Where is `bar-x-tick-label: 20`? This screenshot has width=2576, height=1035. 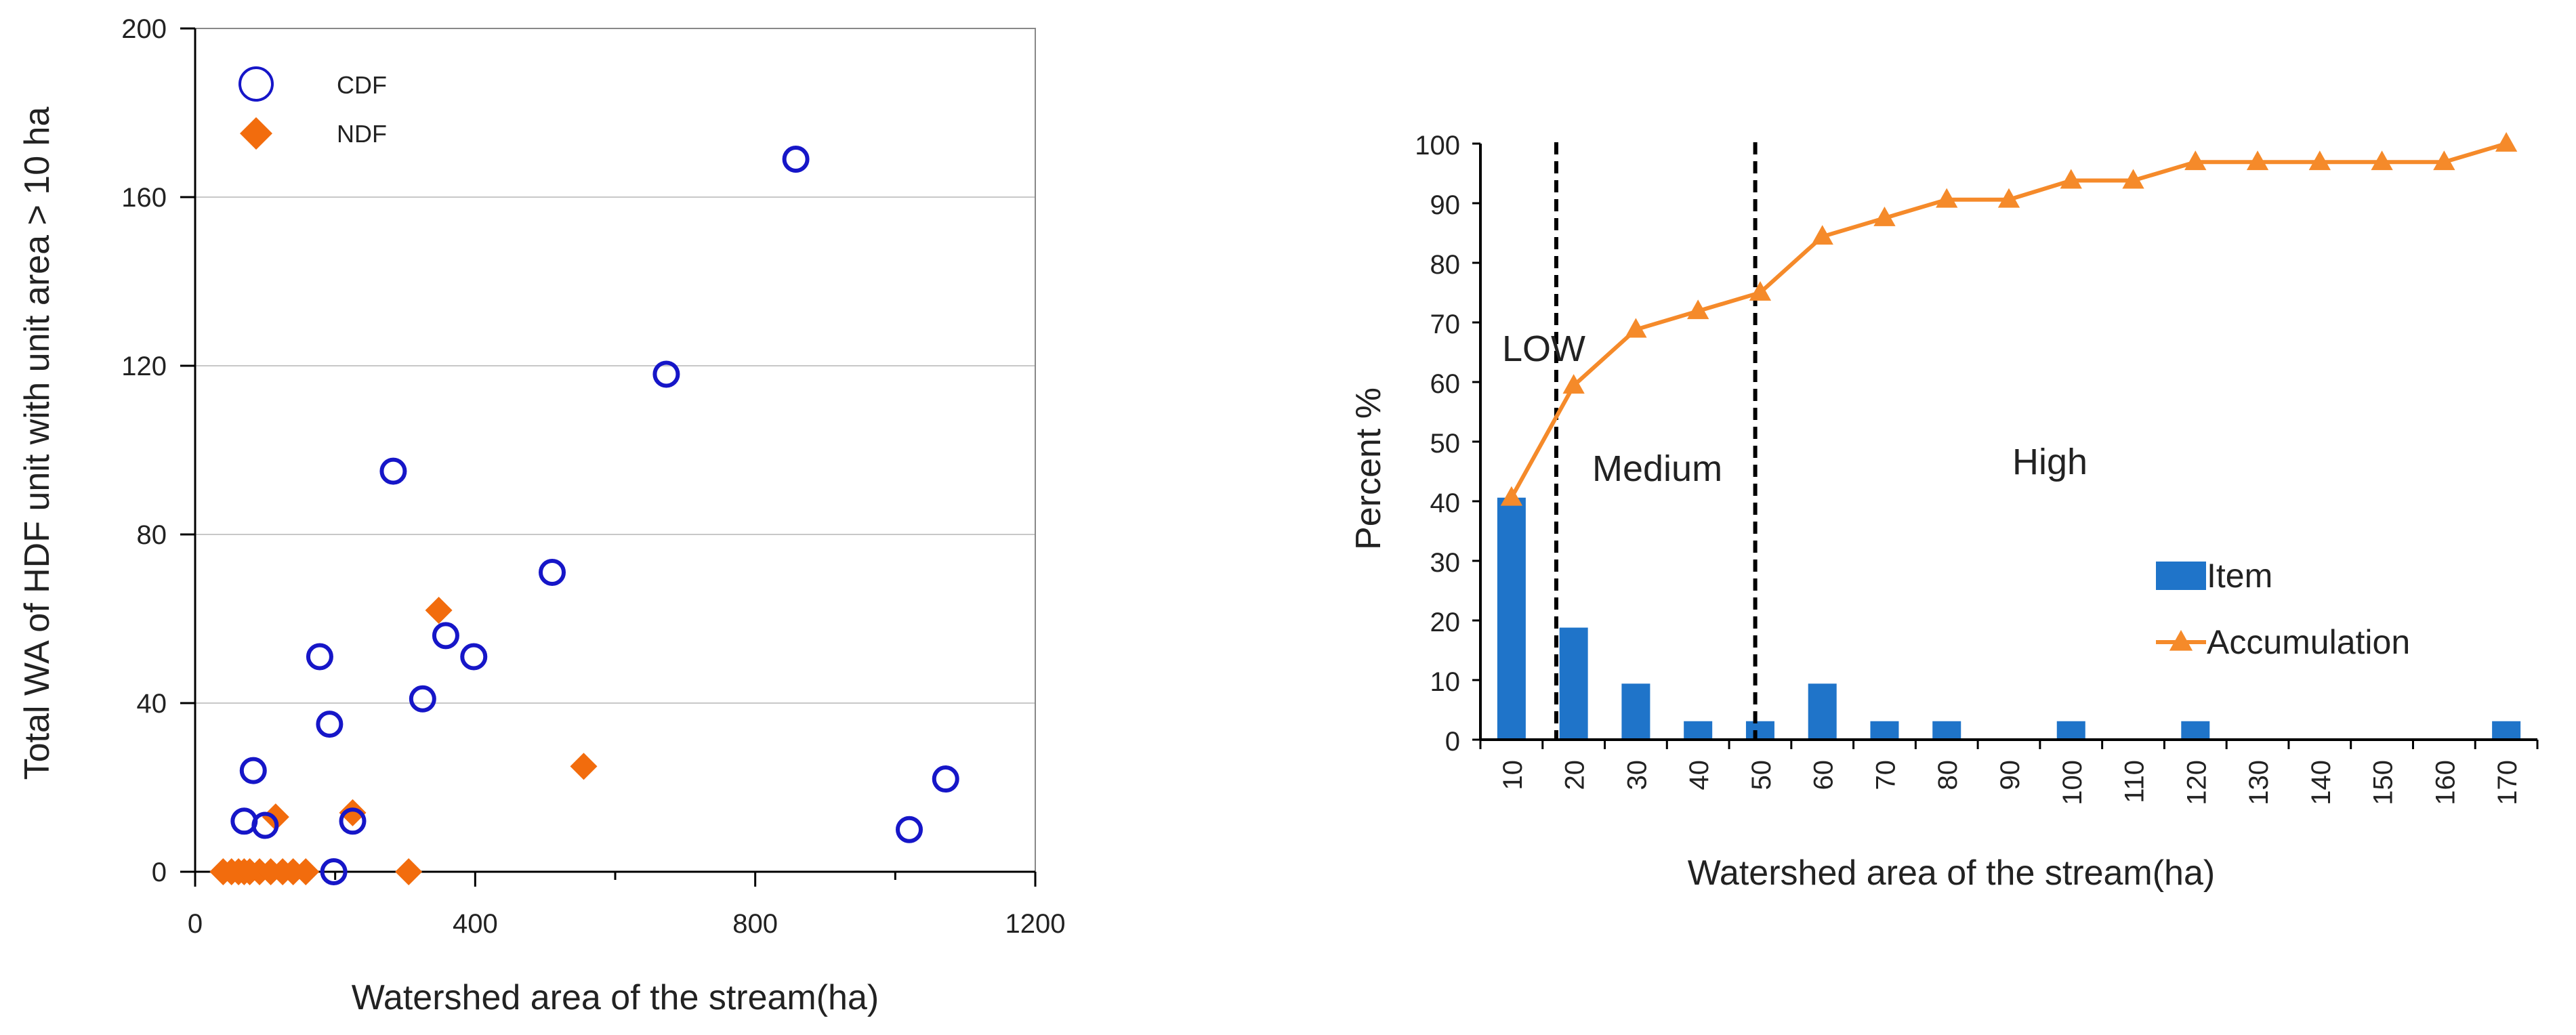
bar-x-tick-label: 20 is located at coordinates (1575, 775).